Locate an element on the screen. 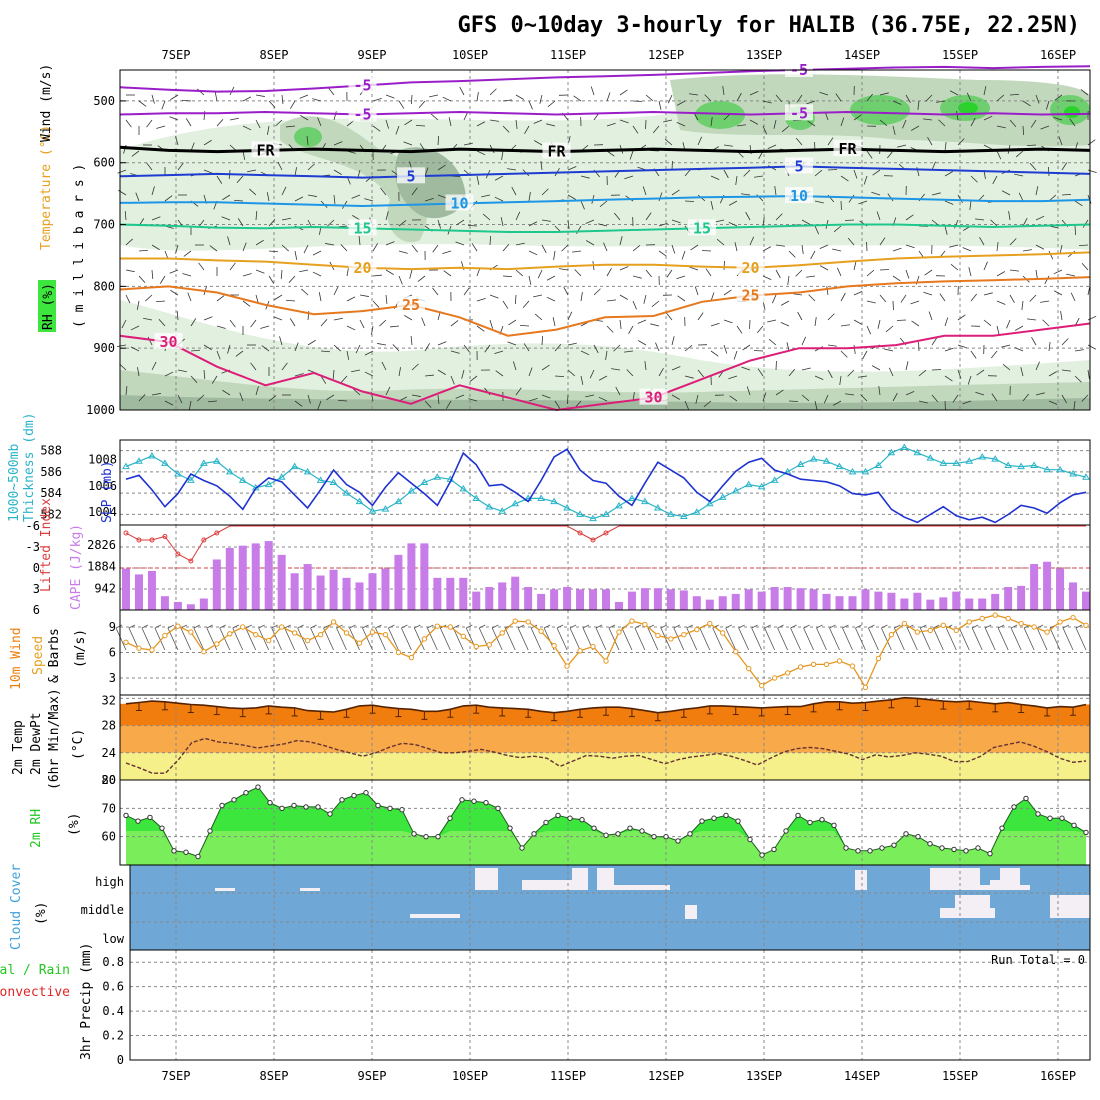 This screenshot has width=1100, height=1100. rh-panel: 60 70 80 2m RH (%) is located at coordinates (560, 819).